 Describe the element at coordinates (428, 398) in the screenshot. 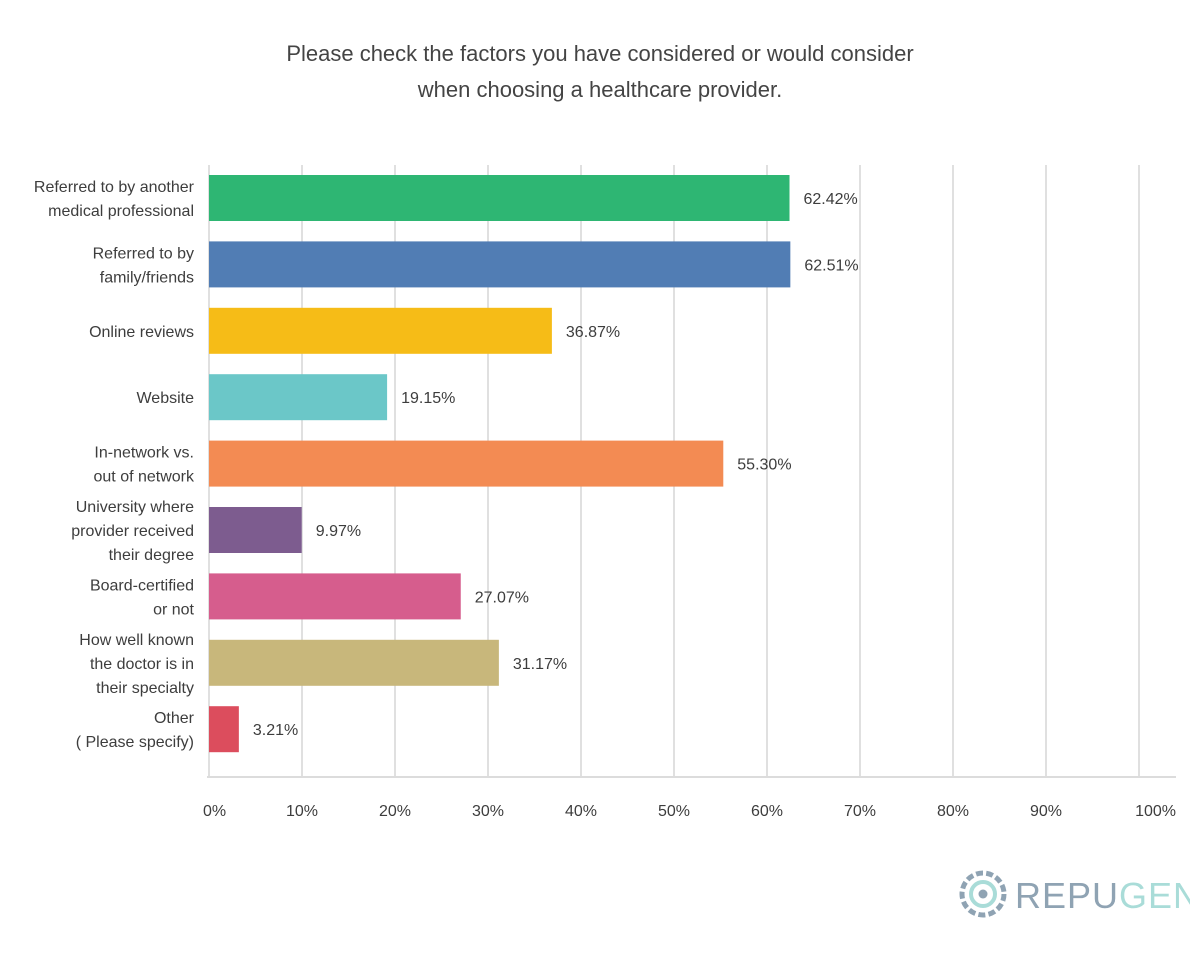

I see `value-label-3: 19.15%` at that location.